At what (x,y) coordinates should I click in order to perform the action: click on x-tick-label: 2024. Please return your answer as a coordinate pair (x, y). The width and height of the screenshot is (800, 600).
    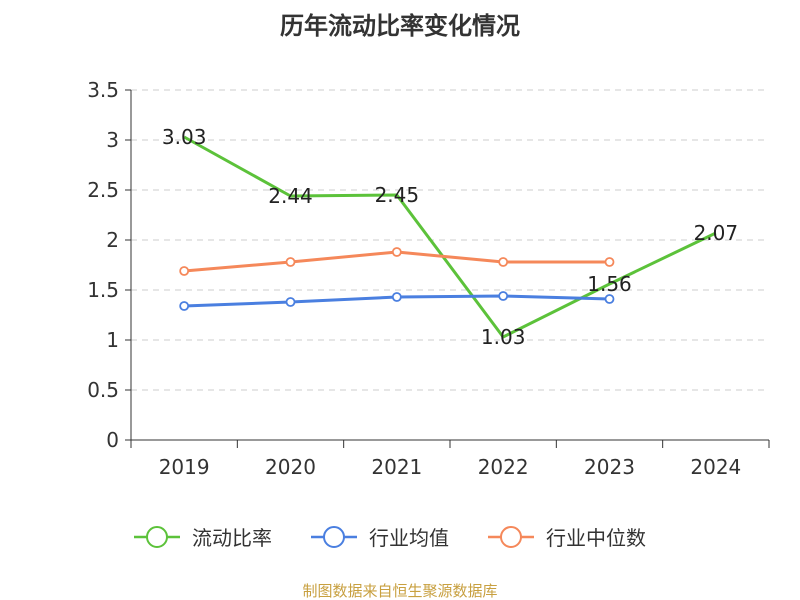
    Looking at the image, I should click on (715, 467).